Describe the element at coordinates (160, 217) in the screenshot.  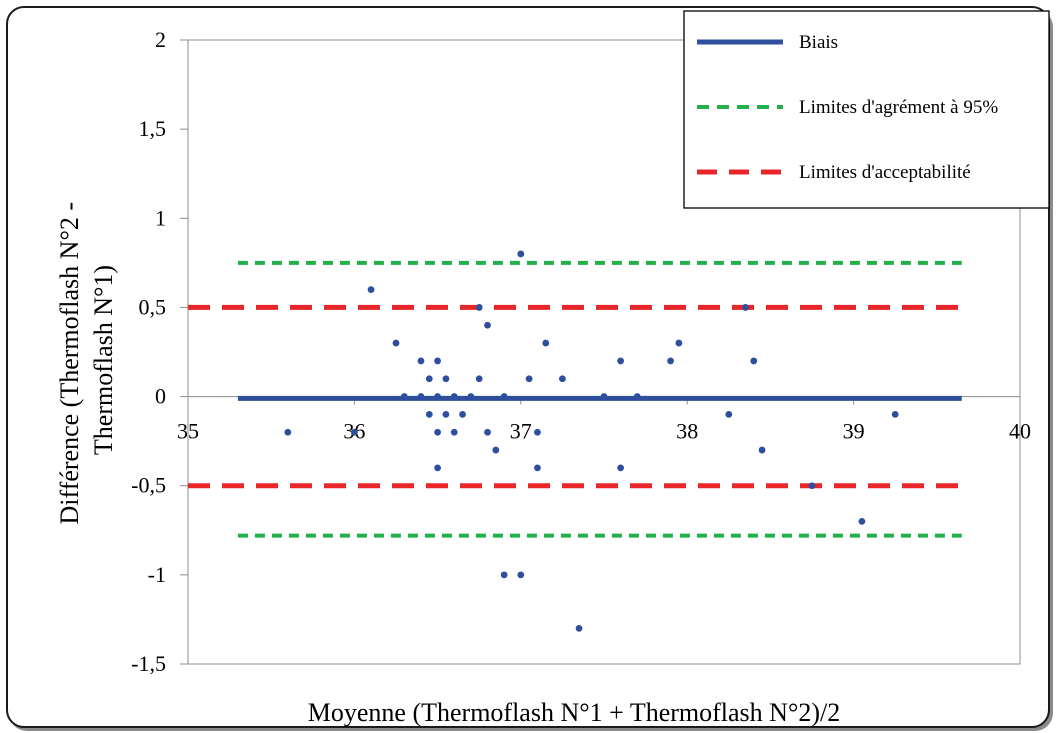
I see `y-tick-label: 1` at that location.